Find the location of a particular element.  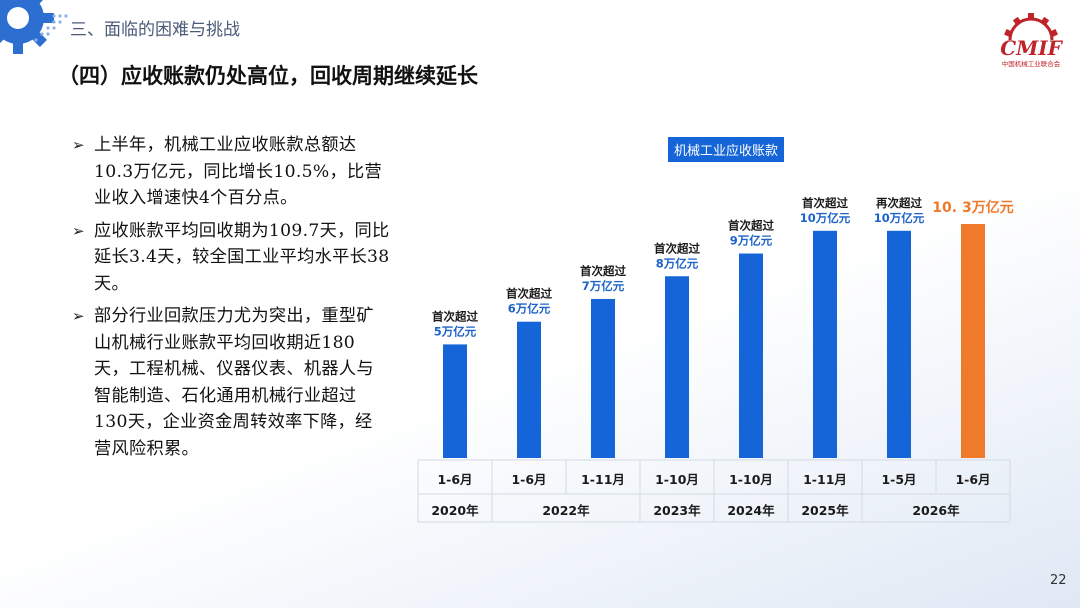

chart-title: 机械工业应收账款 is located at coordinates (726, 149).